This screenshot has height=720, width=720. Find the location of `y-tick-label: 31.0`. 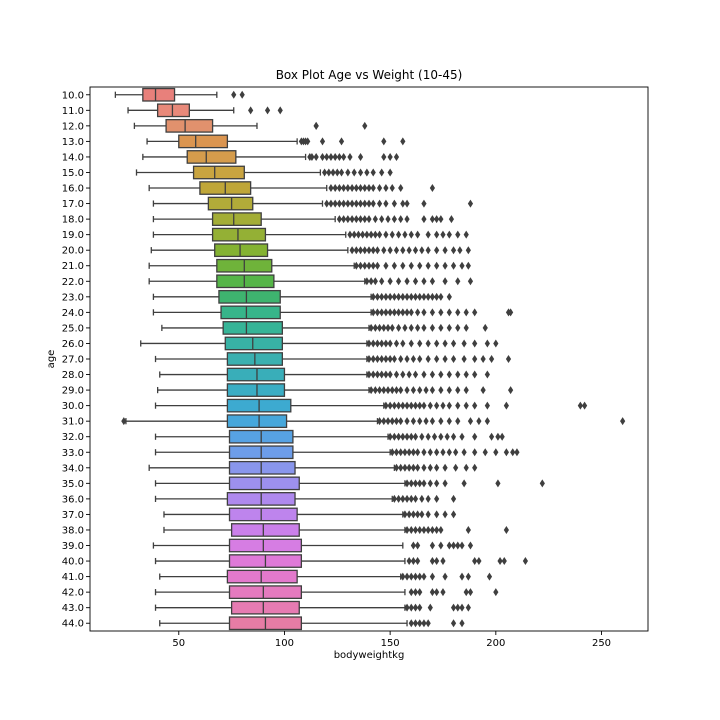

y-tick-label: 31.0 is located at coordinates (73, 422).